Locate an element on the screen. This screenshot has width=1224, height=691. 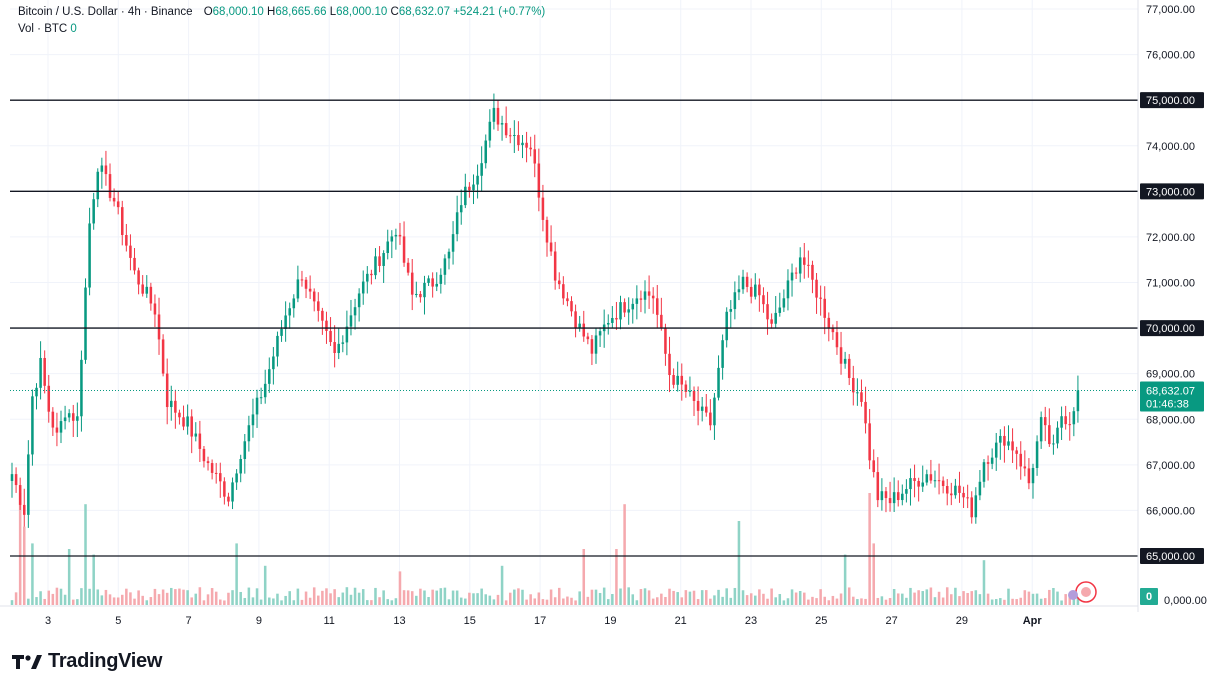
tradingview-logo: TradingView is located at coordinates (87, 661).